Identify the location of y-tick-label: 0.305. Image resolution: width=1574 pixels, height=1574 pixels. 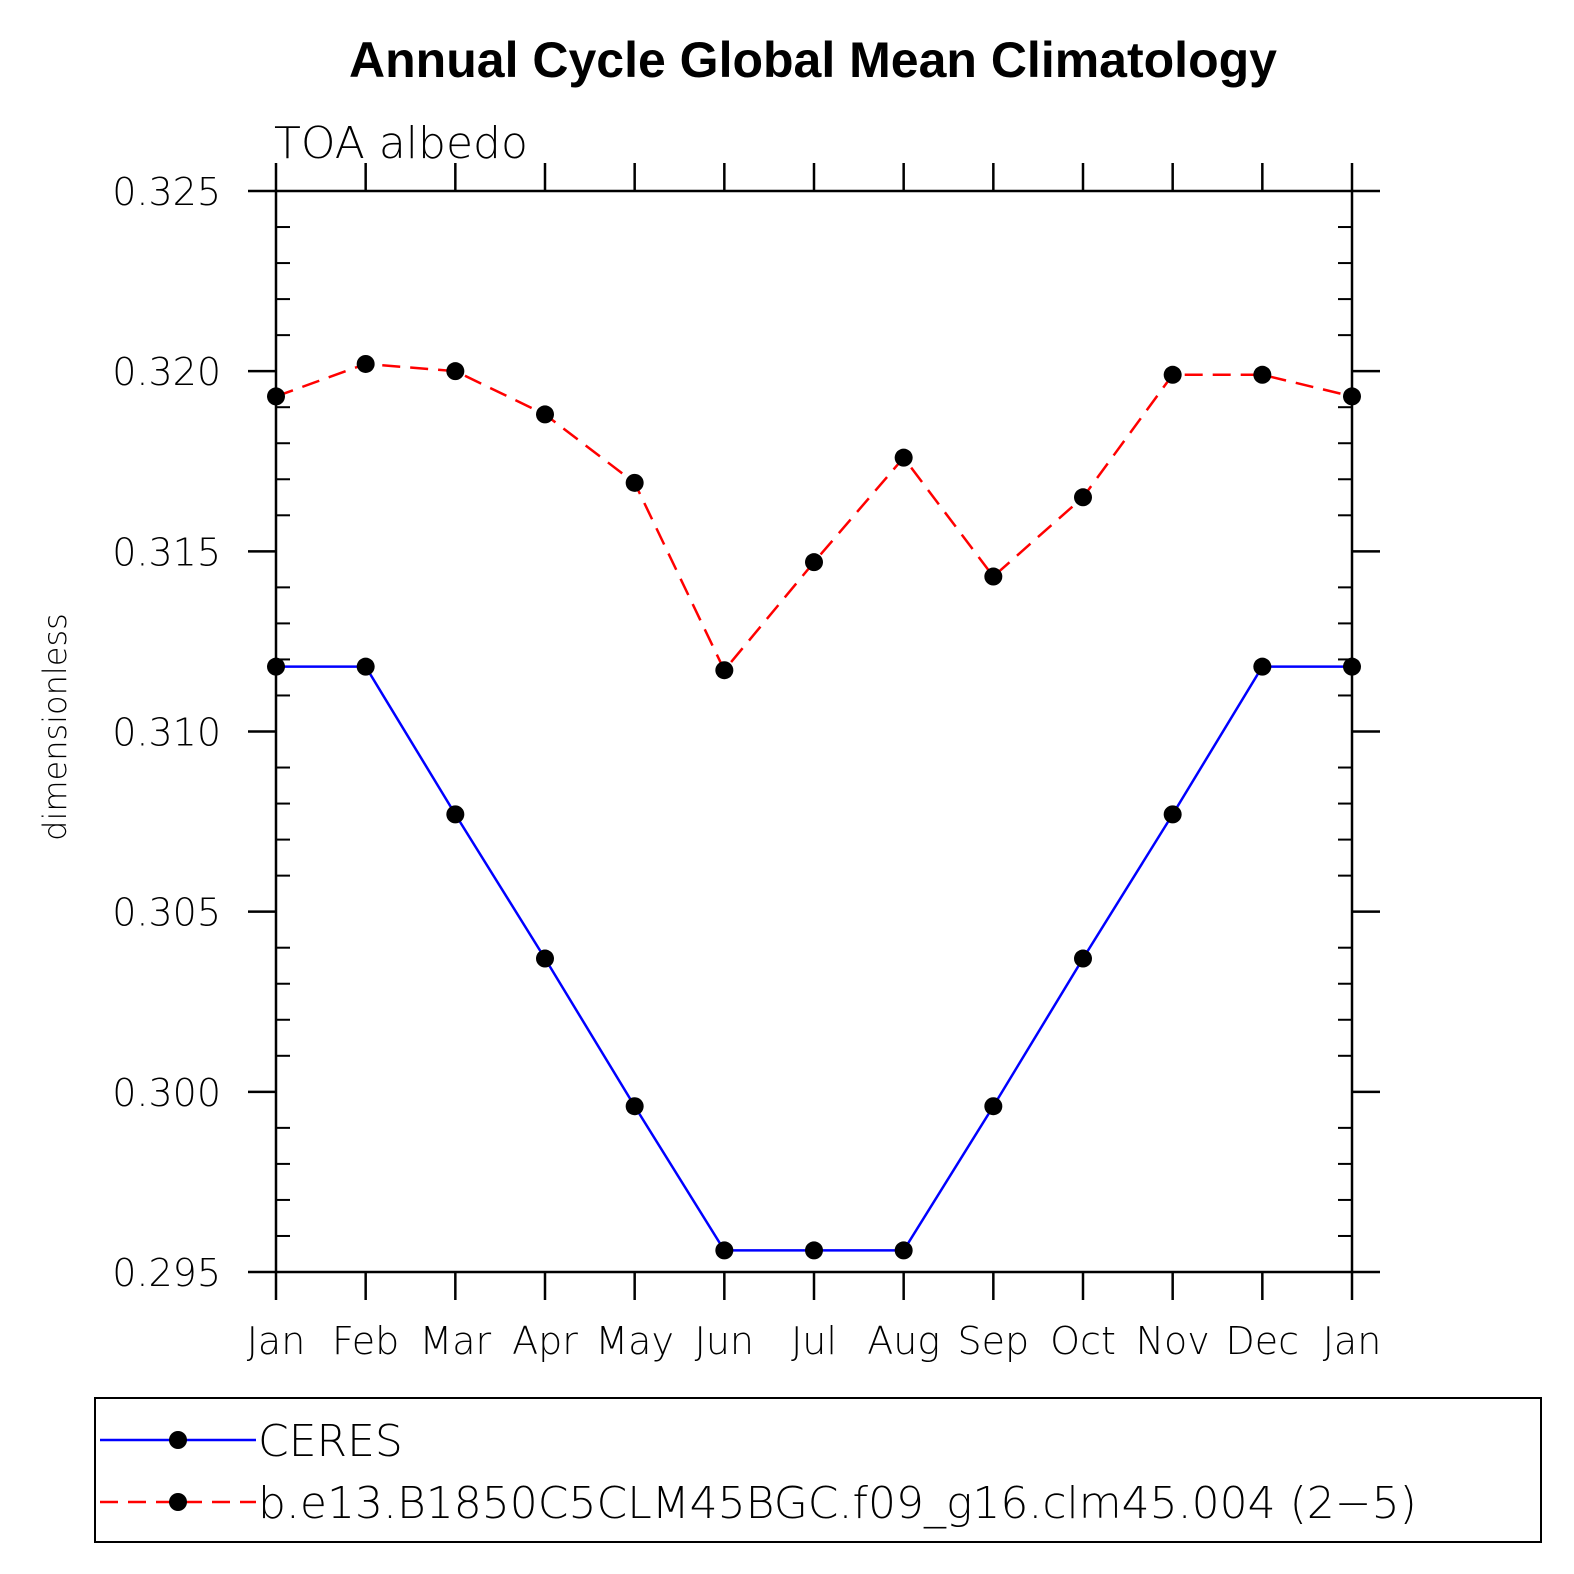
(166, 913).